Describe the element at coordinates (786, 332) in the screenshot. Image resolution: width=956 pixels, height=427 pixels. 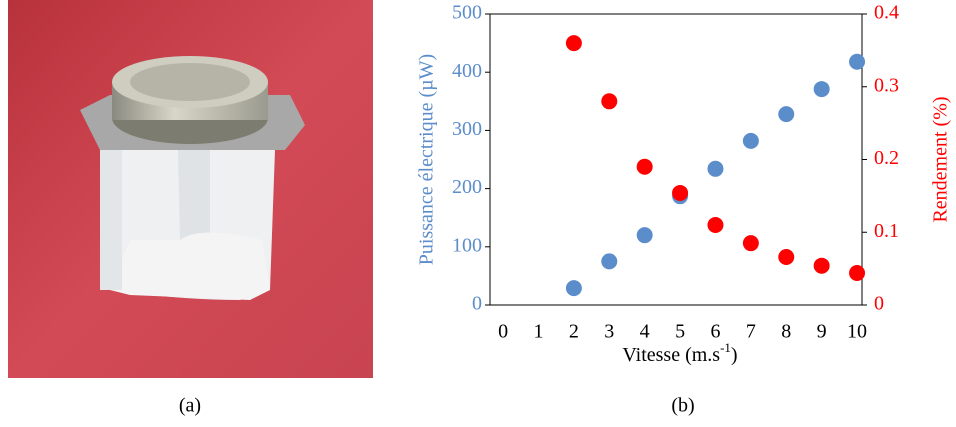
I see `x-tick-label: 8` at that location.